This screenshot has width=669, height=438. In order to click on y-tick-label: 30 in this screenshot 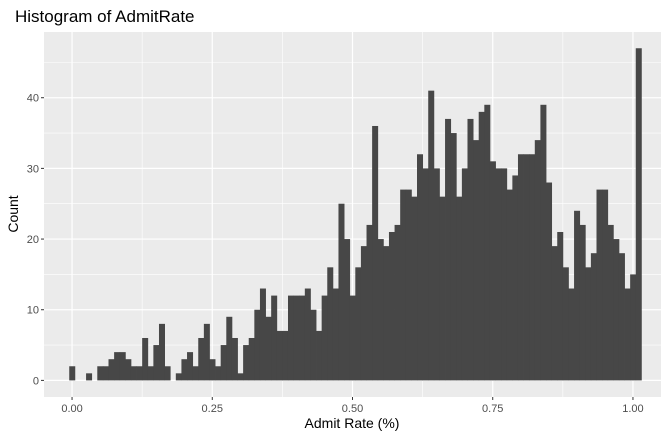, I will do `click(33, 169)`.